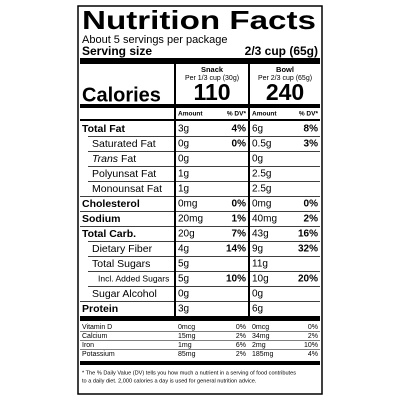  Describe the element at coordinates (155, 40) in the screenshot. I see `servings: About 5 servings per package` at that location.